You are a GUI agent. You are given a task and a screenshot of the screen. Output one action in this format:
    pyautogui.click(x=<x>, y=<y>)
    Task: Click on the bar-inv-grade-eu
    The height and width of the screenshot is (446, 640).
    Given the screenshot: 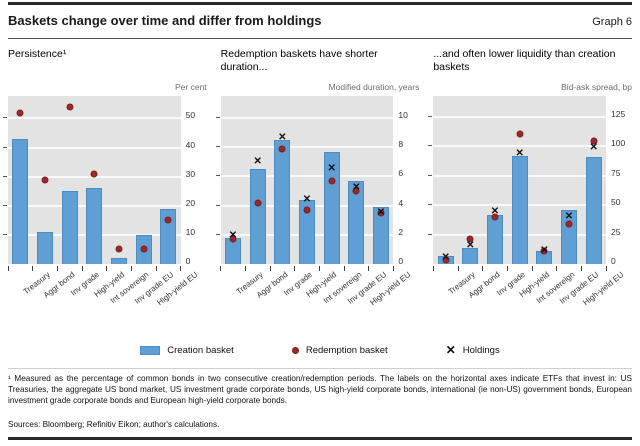 What is the action you would take?
    pyautogui.click(x=569, y=236)
    